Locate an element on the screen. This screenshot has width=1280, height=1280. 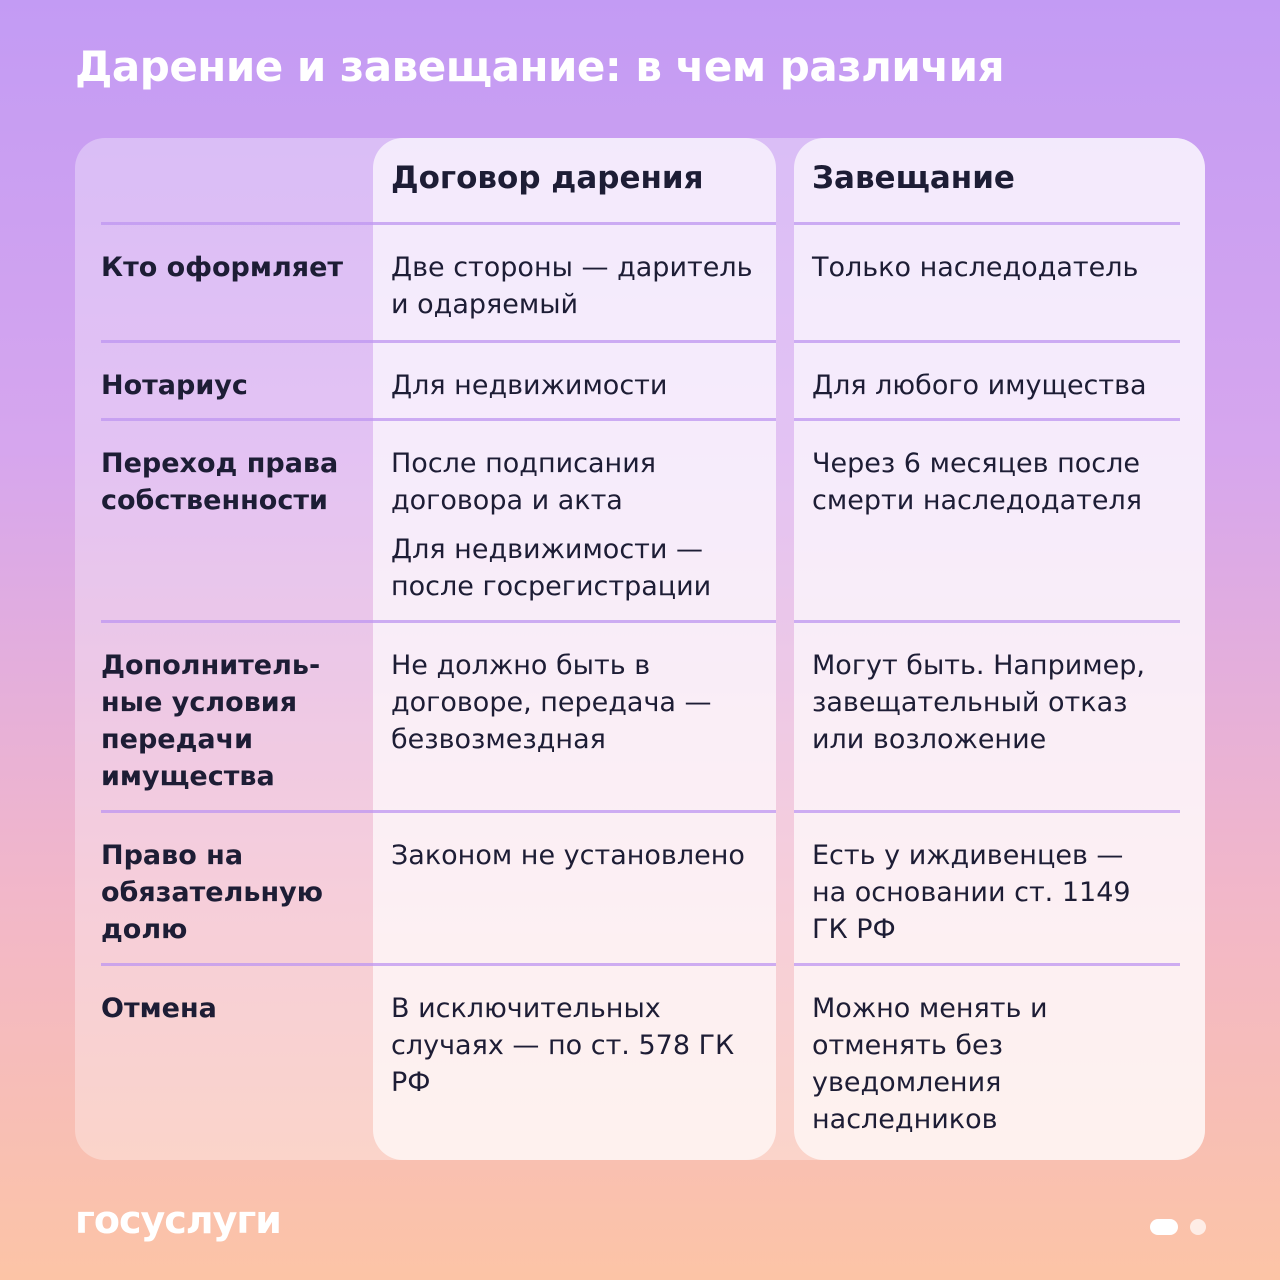
column-header: Завещание is located at coordinates (913, 178).